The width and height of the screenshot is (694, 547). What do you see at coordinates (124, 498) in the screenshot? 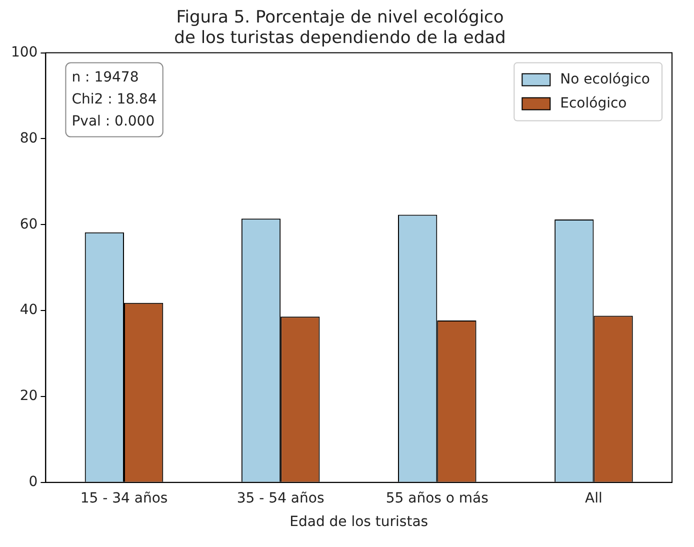
I see `x-tick-label: 15 - 34 años` at bounding box center [124, 498].